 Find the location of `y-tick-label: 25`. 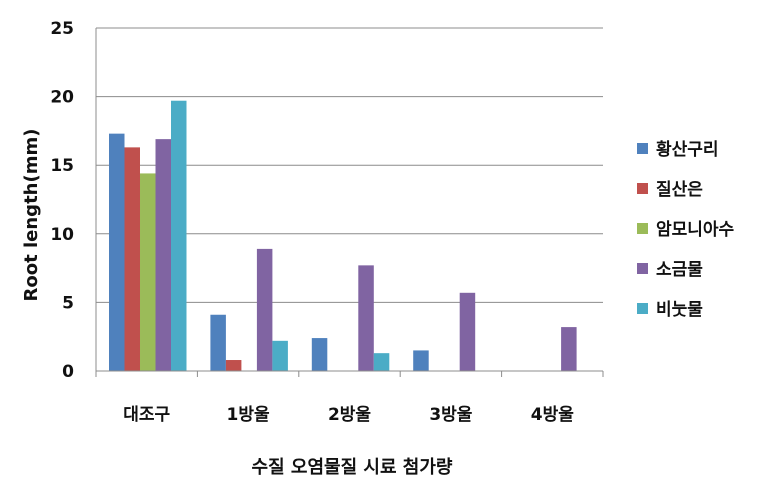

y-tick-label: 25 is located at coordinates (62, 29).